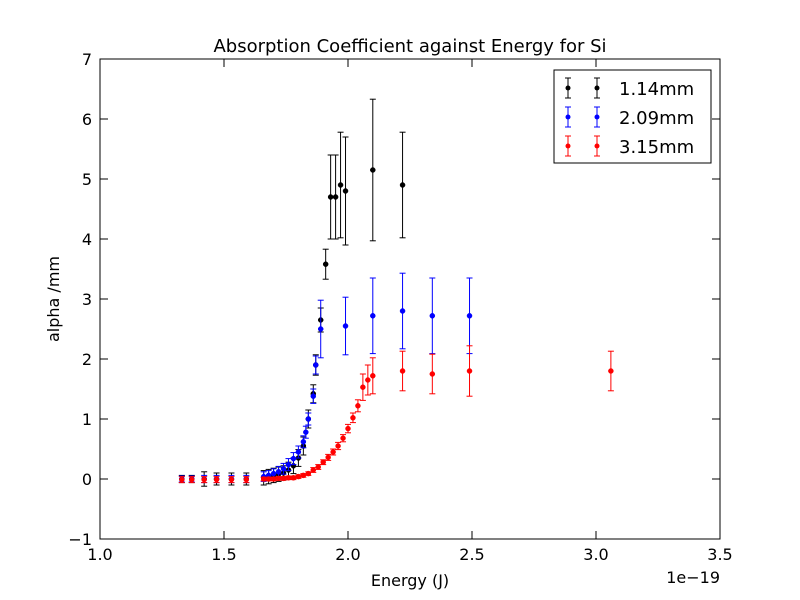 The image size is (800, 600). What do you see at coordinates (53, 299) in the screenshot?
I see `y-axis-label: alpha /mm` at bounding box center [53, 299].